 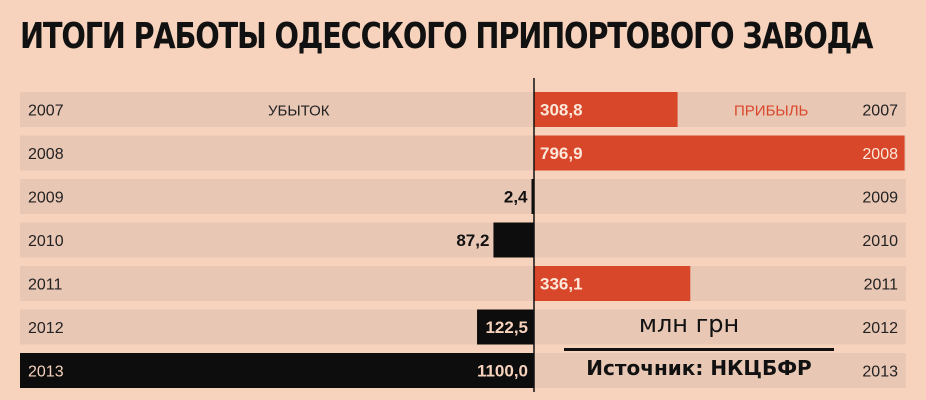 I want to click on year-label-right-2010: 2010, so click(x=880, y=241).